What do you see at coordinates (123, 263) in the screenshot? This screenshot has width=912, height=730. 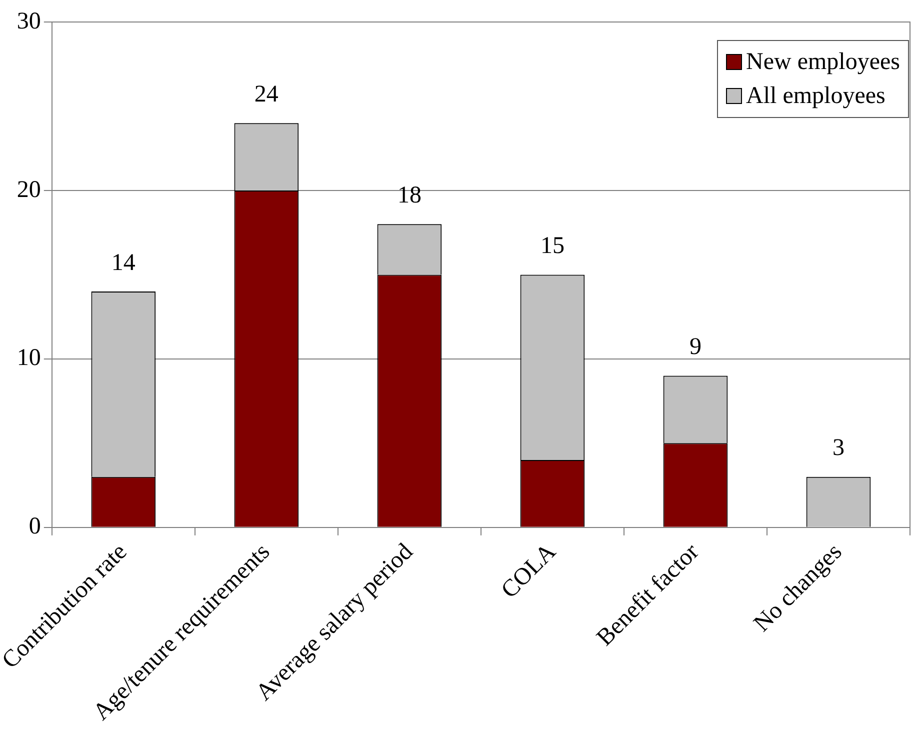 I see `total-label: 14` at bounding box center [123, 263].